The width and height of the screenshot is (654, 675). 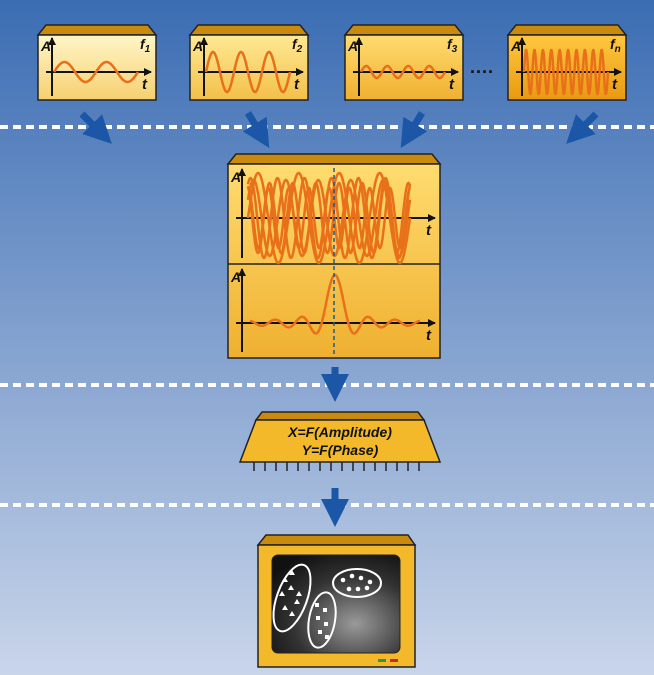 What do you see at coordinates (148, 49) in the screenshot?
I see `frequency-subscript: 1` at bounding box center [148, 49].